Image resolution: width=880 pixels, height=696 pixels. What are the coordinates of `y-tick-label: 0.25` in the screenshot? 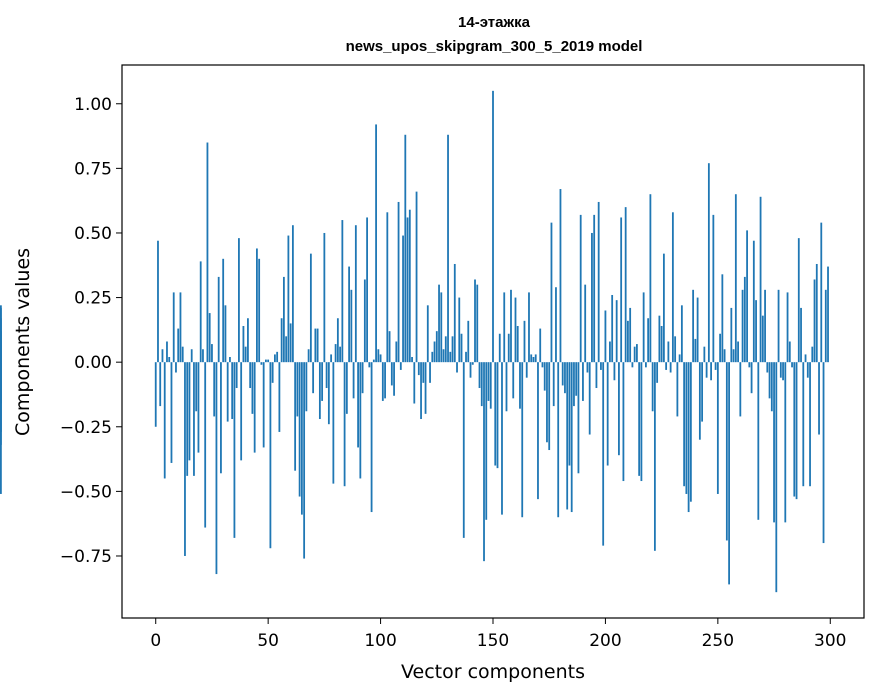 It's located at (93, 299).